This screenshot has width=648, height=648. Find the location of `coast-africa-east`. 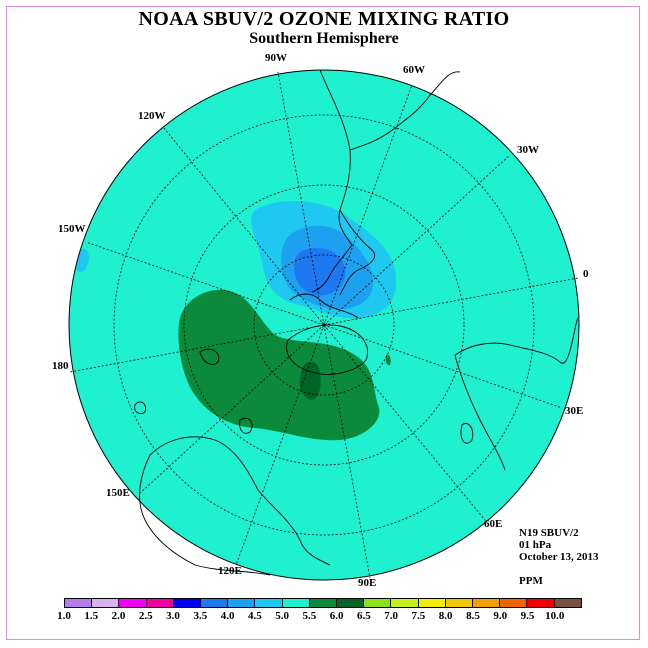

coast-africa-east is located at coordinates (480, 412).